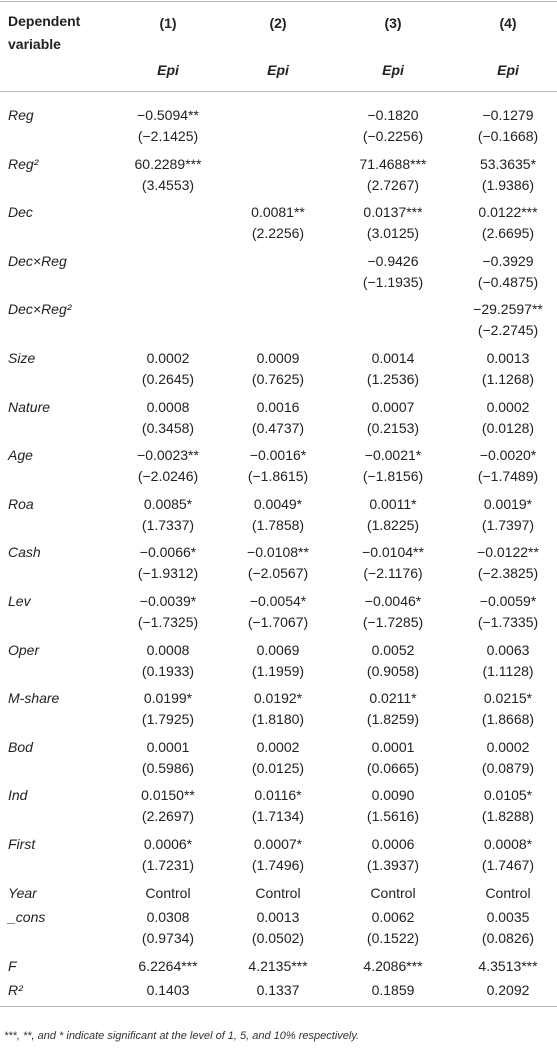 The width and height of the screenshot is (557, 1057). I want to click on t-statistic: (0.2153), so click(393, 427).